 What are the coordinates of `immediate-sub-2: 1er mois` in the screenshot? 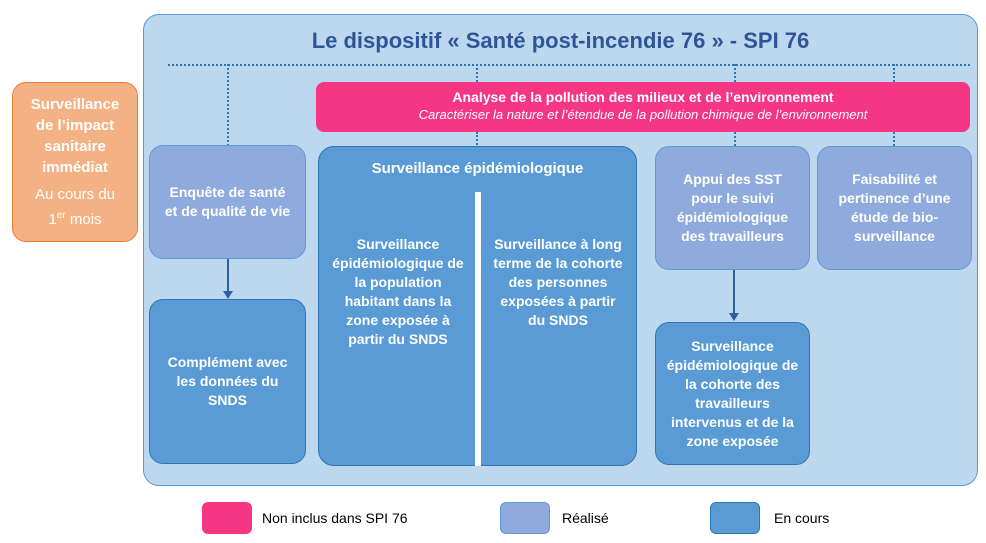 It's located at (75, 217).